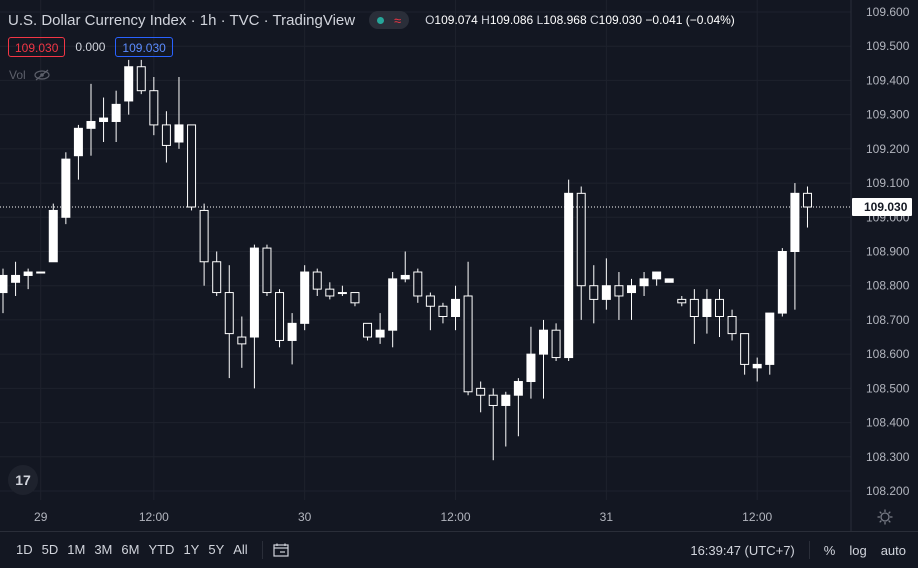 Image resolution: width=918 pixels, height=568 pixels. What do you see at coordinates (17, 75) in the screenshot?
I see `volume-label: Vol` at bounding box center [17, 75].